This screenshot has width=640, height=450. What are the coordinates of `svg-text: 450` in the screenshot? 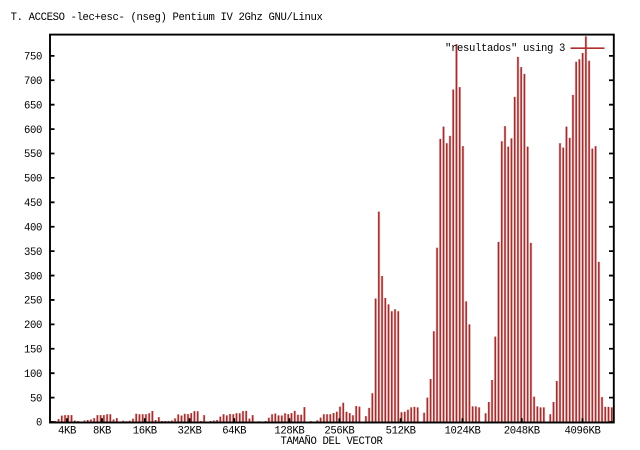 It's located at (33, 204).